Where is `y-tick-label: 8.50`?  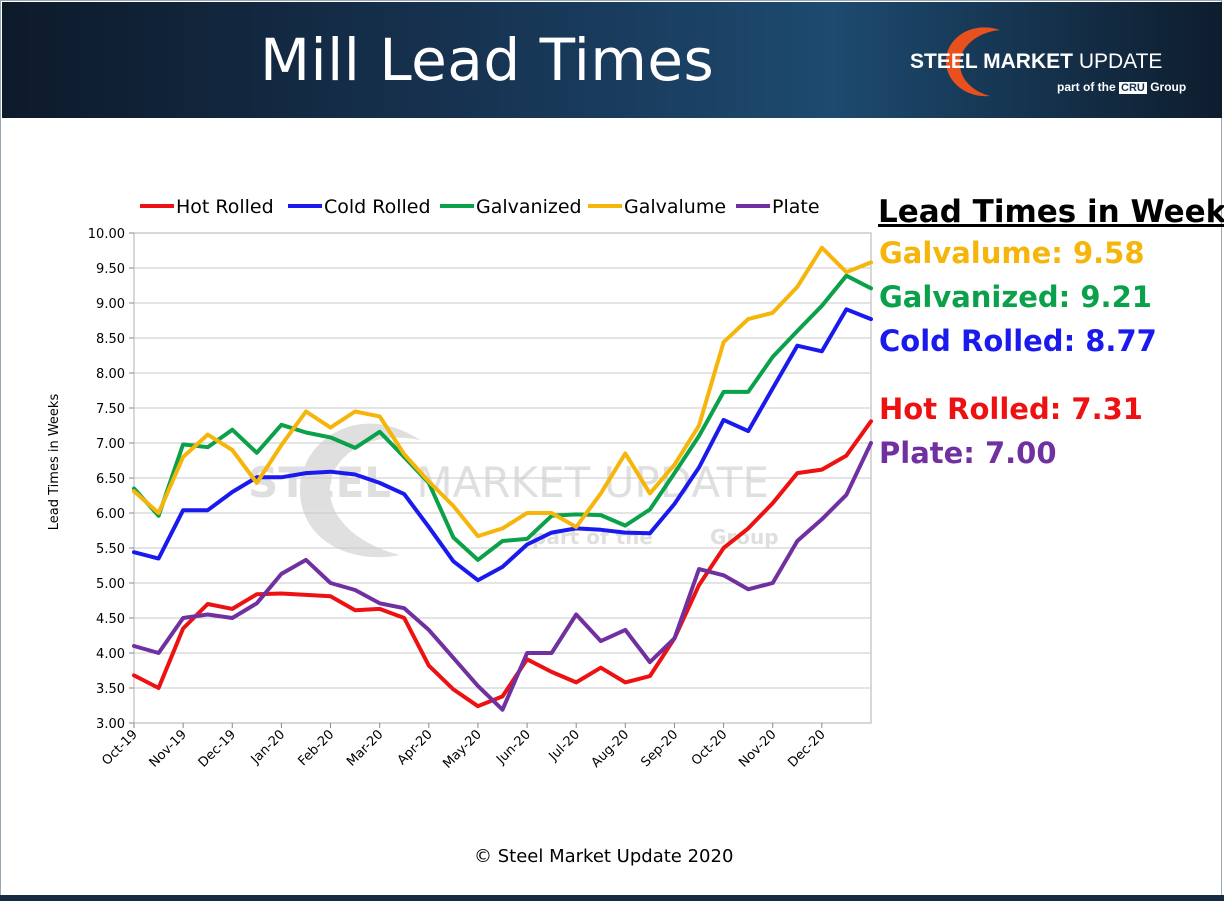
y-tick-label: 8.50 is located at coordinates (110, 339).